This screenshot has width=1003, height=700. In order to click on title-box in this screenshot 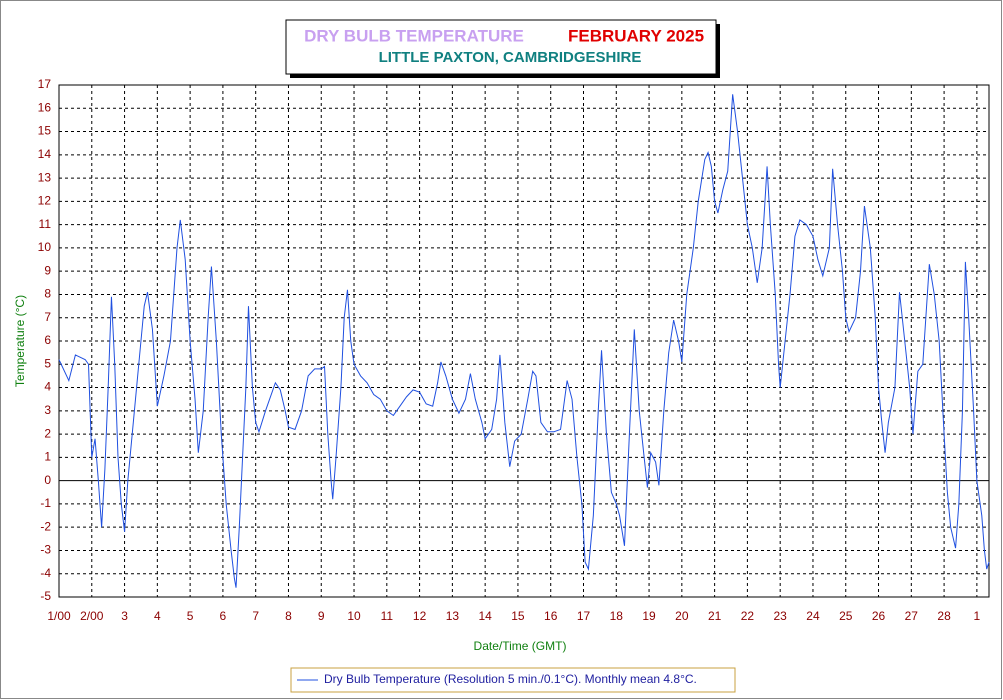, I will do `click(501, 47)`.